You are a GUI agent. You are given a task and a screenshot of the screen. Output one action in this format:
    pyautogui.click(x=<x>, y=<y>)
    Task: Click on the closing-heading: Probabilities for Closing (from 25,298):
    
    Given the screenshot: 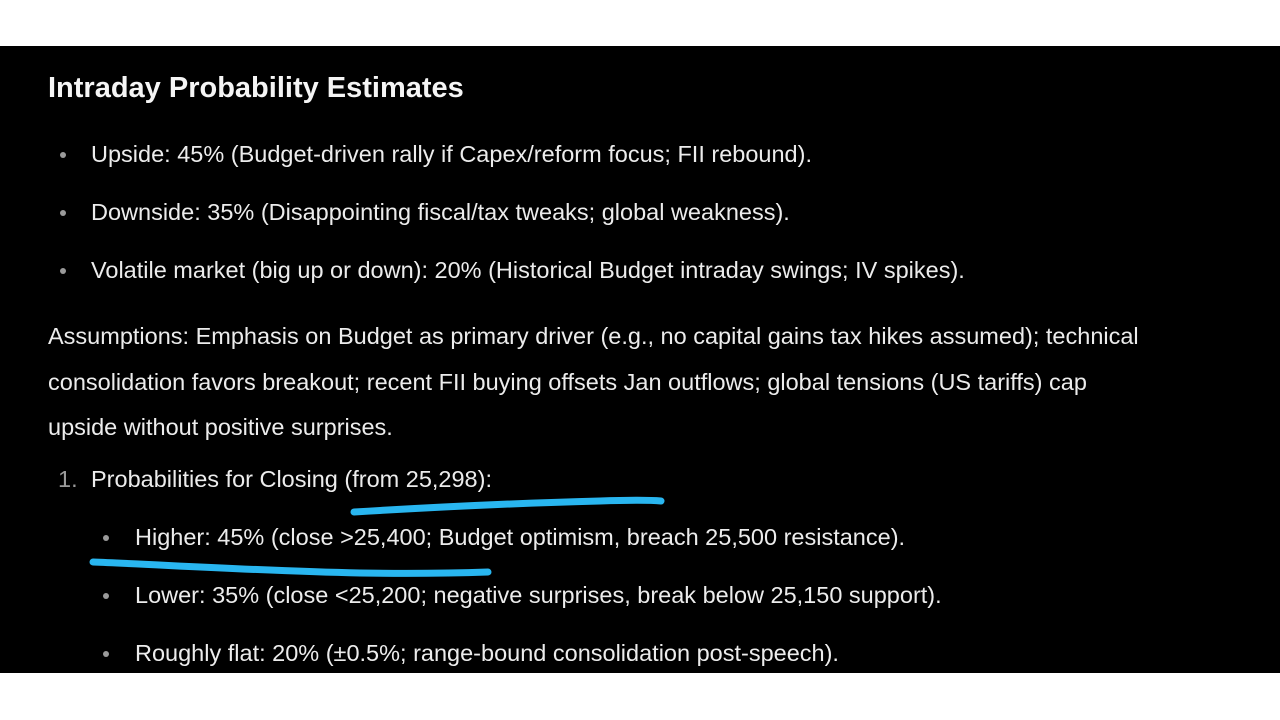 What is the action you would take?
    pyautogui.click(x=291, y=479)
    